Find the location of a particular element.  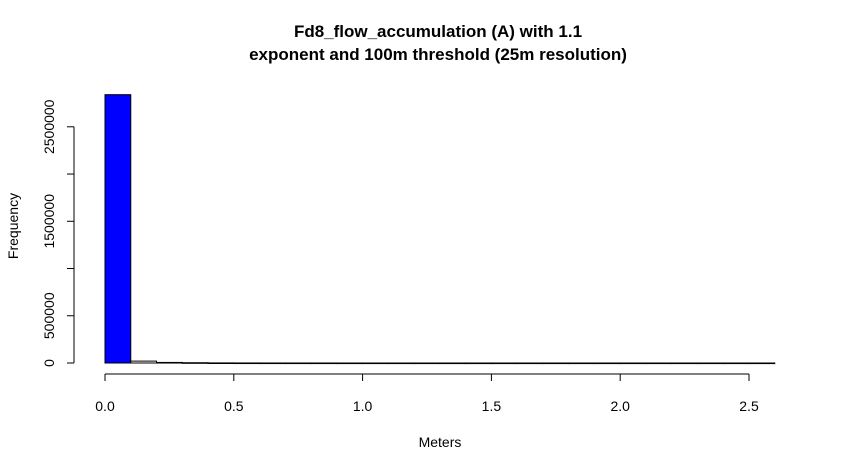

y-tick-label-2: 1500000 is located at coordinates (49, 221).